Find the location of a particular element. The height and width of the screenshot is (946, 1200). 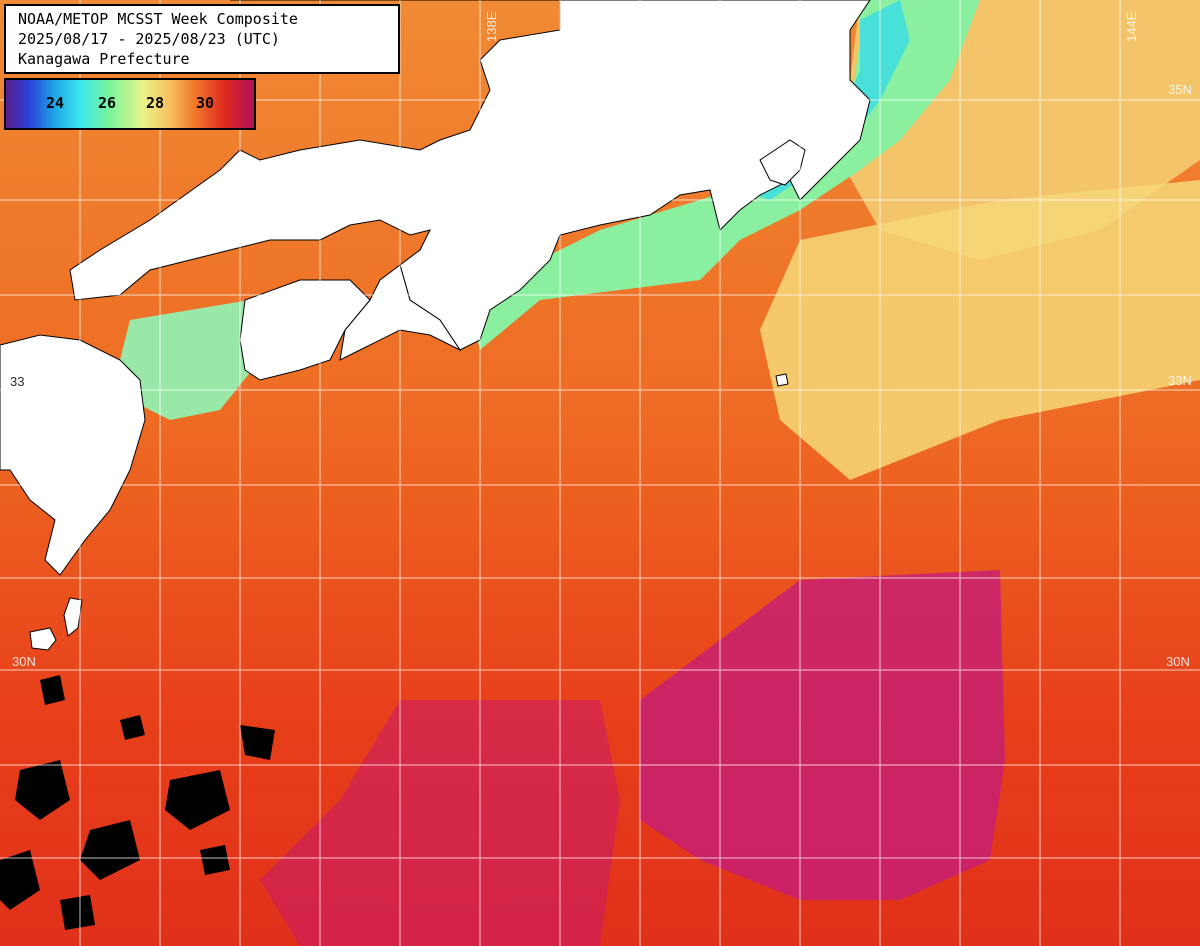

colorbar-tick-30: 30 is located at coordinates (205, 103).